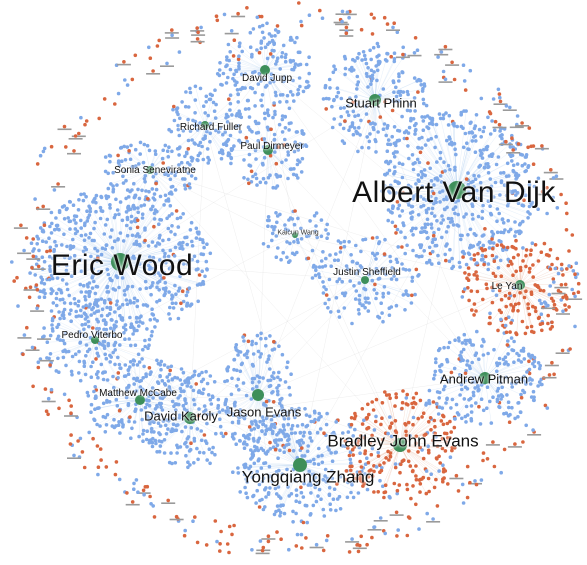 Image resolution: width=587 pixels, height=565 pixels. Describe the element at coordinates (367, 272) in the screenshot. I see `node-label-justin-sheffield: Justin Sheffield` at that location.